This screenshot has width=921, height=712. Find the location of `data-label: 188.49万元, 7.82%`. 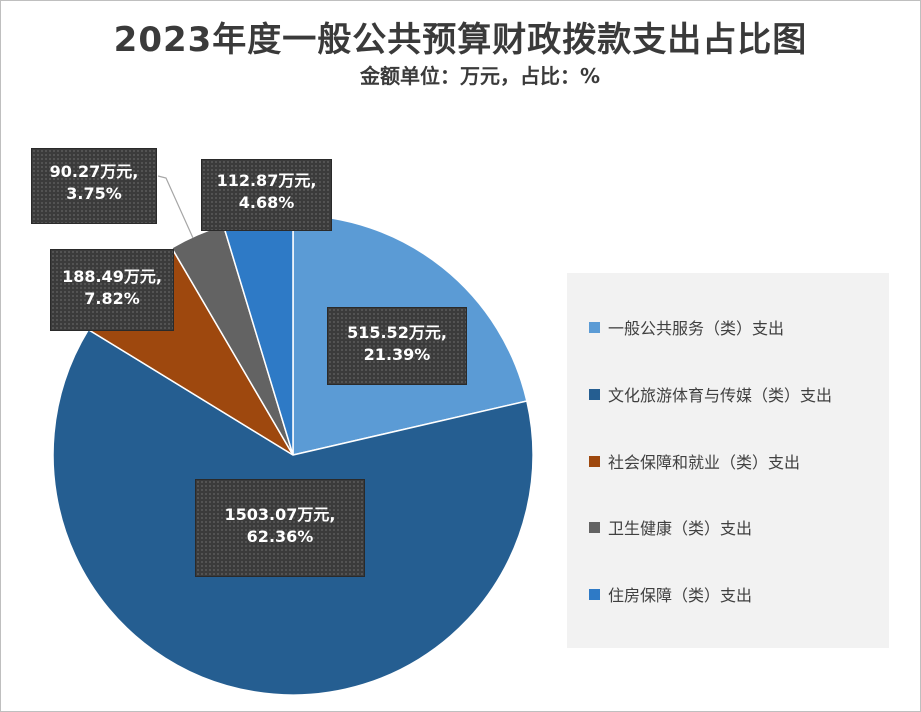

data-label: 188.49万元, 7.82% is located at coordinates (112, 290).